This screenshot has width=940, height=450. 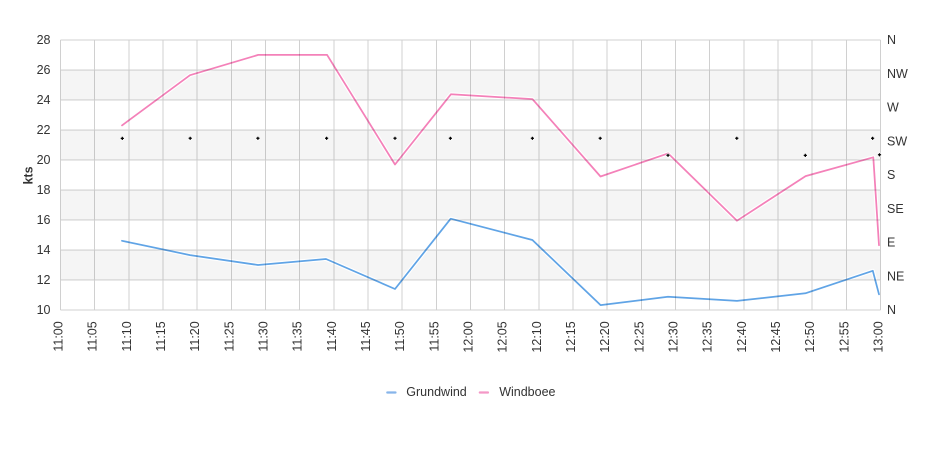 I want to click on svg-text: 11:35, so click(x=298, y=336).